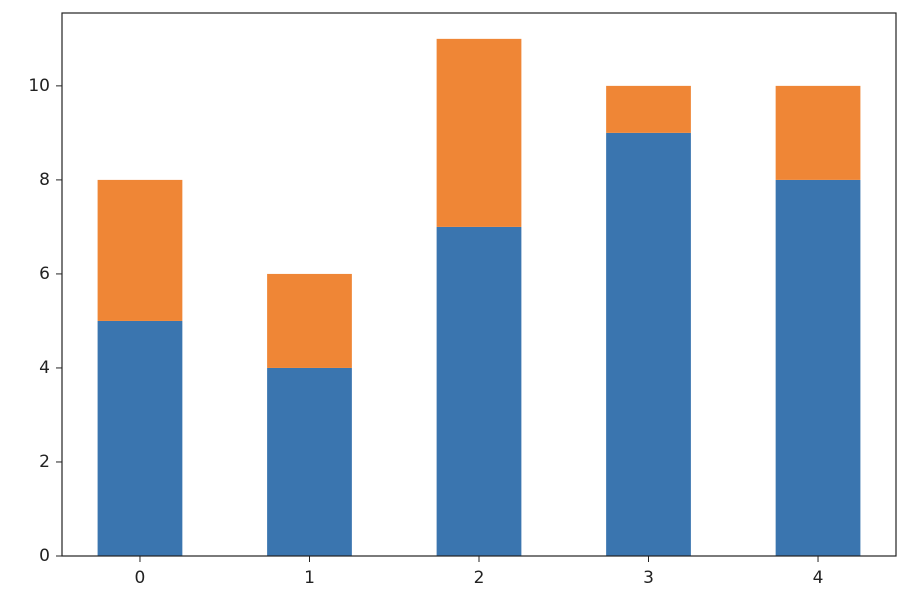 This screenshot has height=616, width=912. I want to click on y-tick-label: 4, so click(44, 368).